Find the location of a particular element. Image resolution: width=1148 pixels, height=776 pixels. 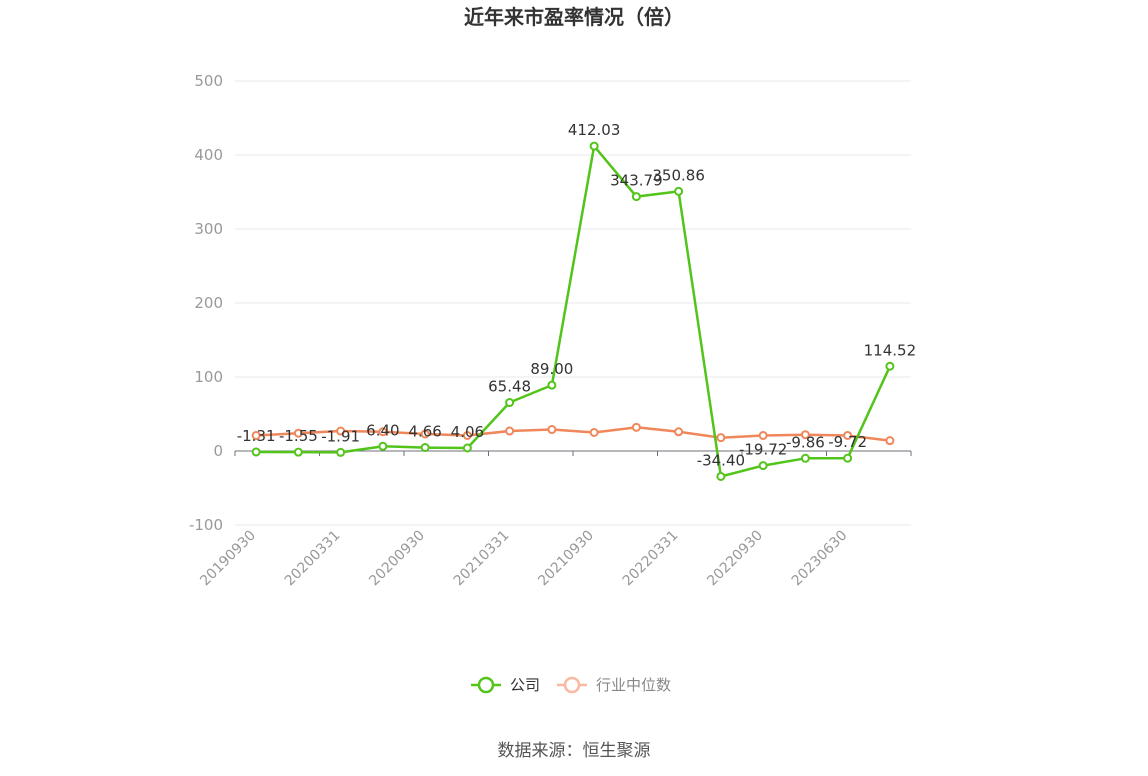

legend: 公司 行业中位数 is located at coordinates (571, 685).